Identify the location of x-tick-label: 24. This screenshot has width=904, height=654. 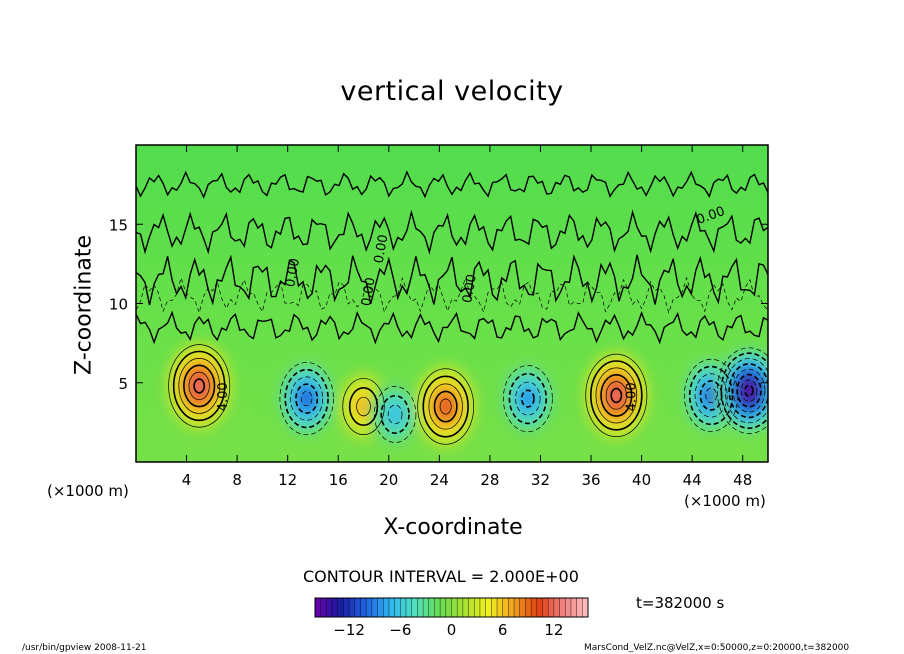
(439, 480).